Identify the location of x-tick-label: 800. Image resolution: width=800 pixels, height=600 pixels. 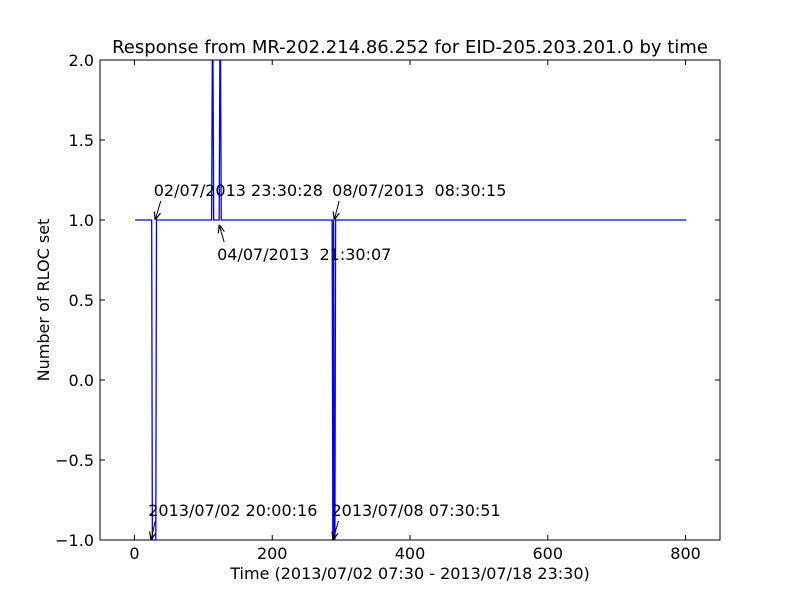
(685, 553).